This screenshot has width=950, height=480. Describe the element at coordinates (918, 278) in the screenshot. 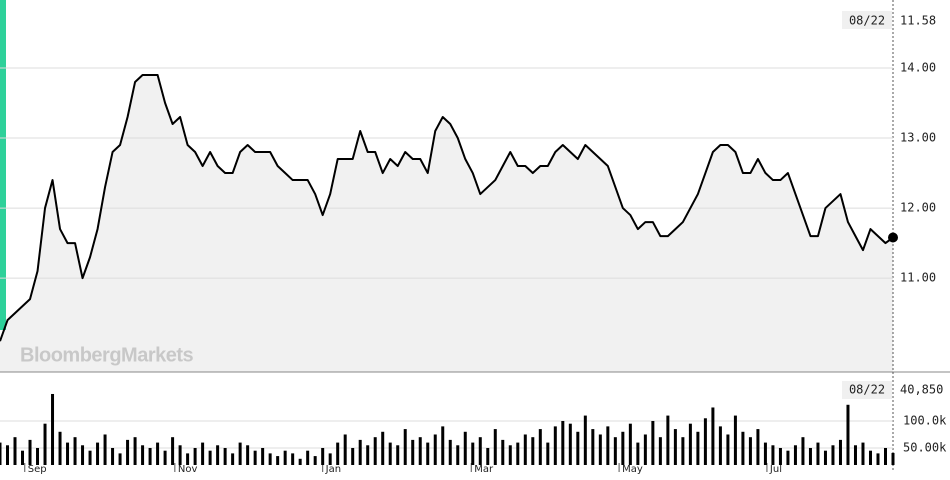

I see `y-tick-label: 11.00` at that location.